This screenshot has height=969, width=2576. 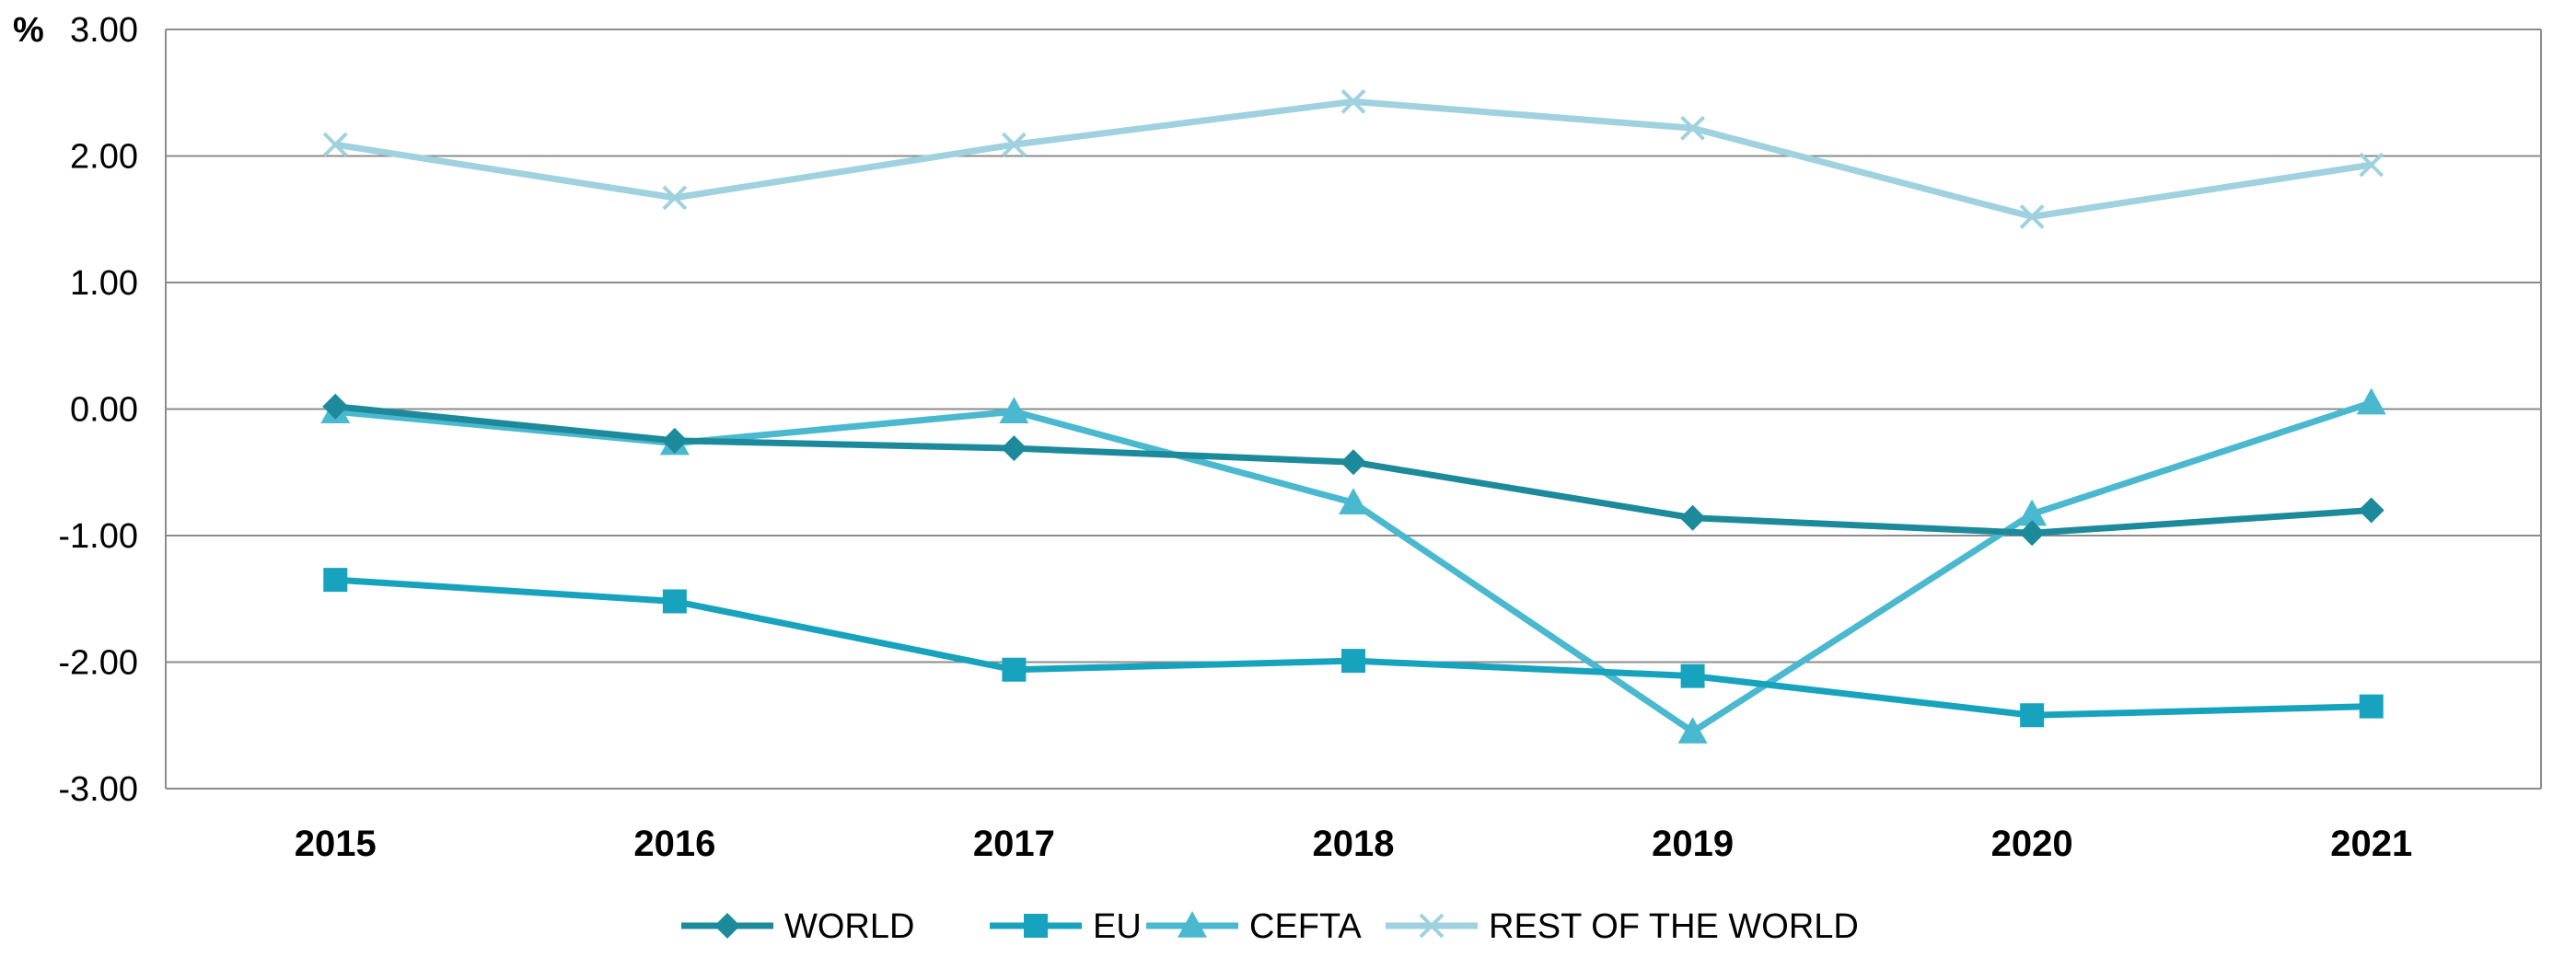 What do you see at coordinates (104, 410) in the screenshot?
I see `y-tick-label: 0.00` at bounding box center [104, 410].